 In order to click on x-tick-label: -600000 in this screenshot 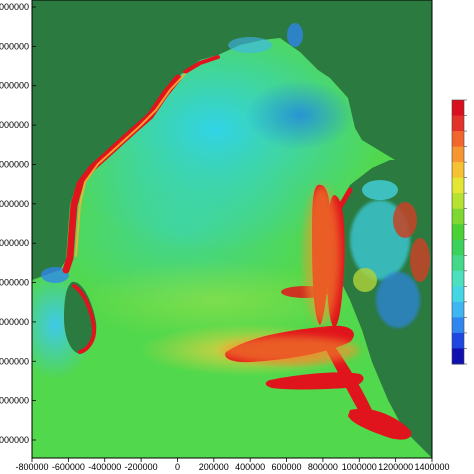, I will do `click(68, 467)`.